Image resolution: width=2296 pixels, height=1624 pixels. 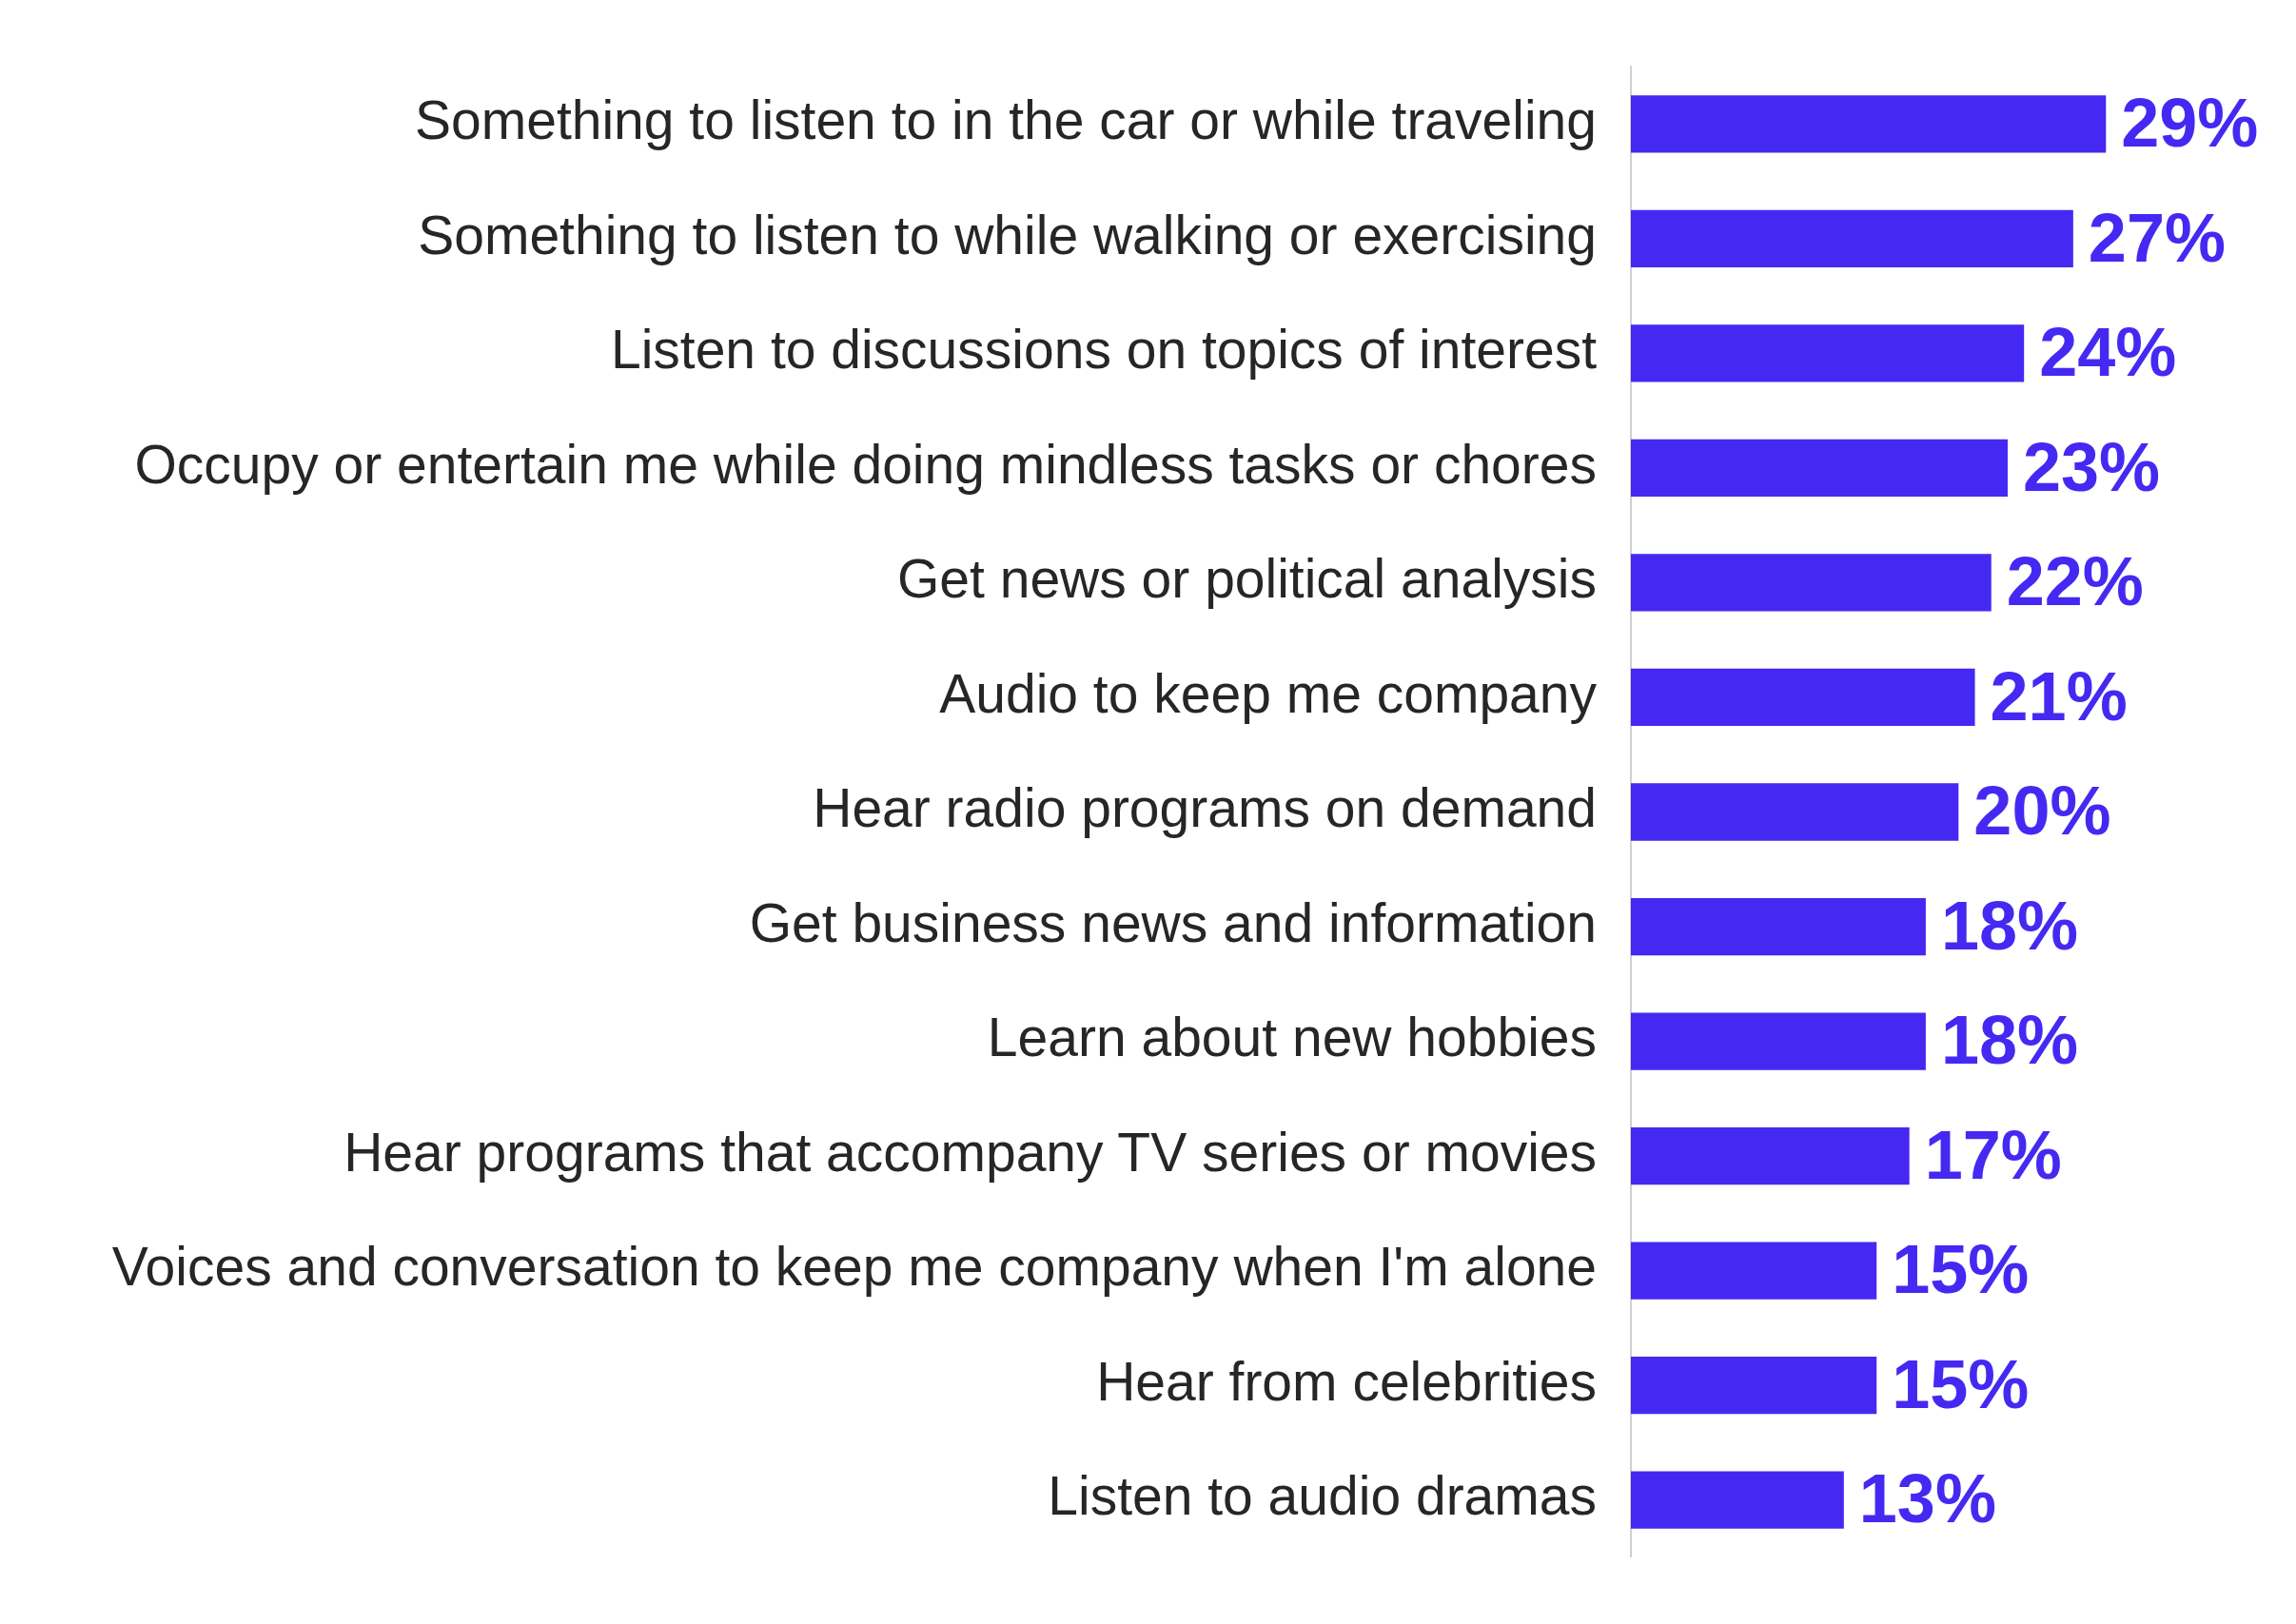 I want to click on data-label: 20%, so click(x=2042, y=811).